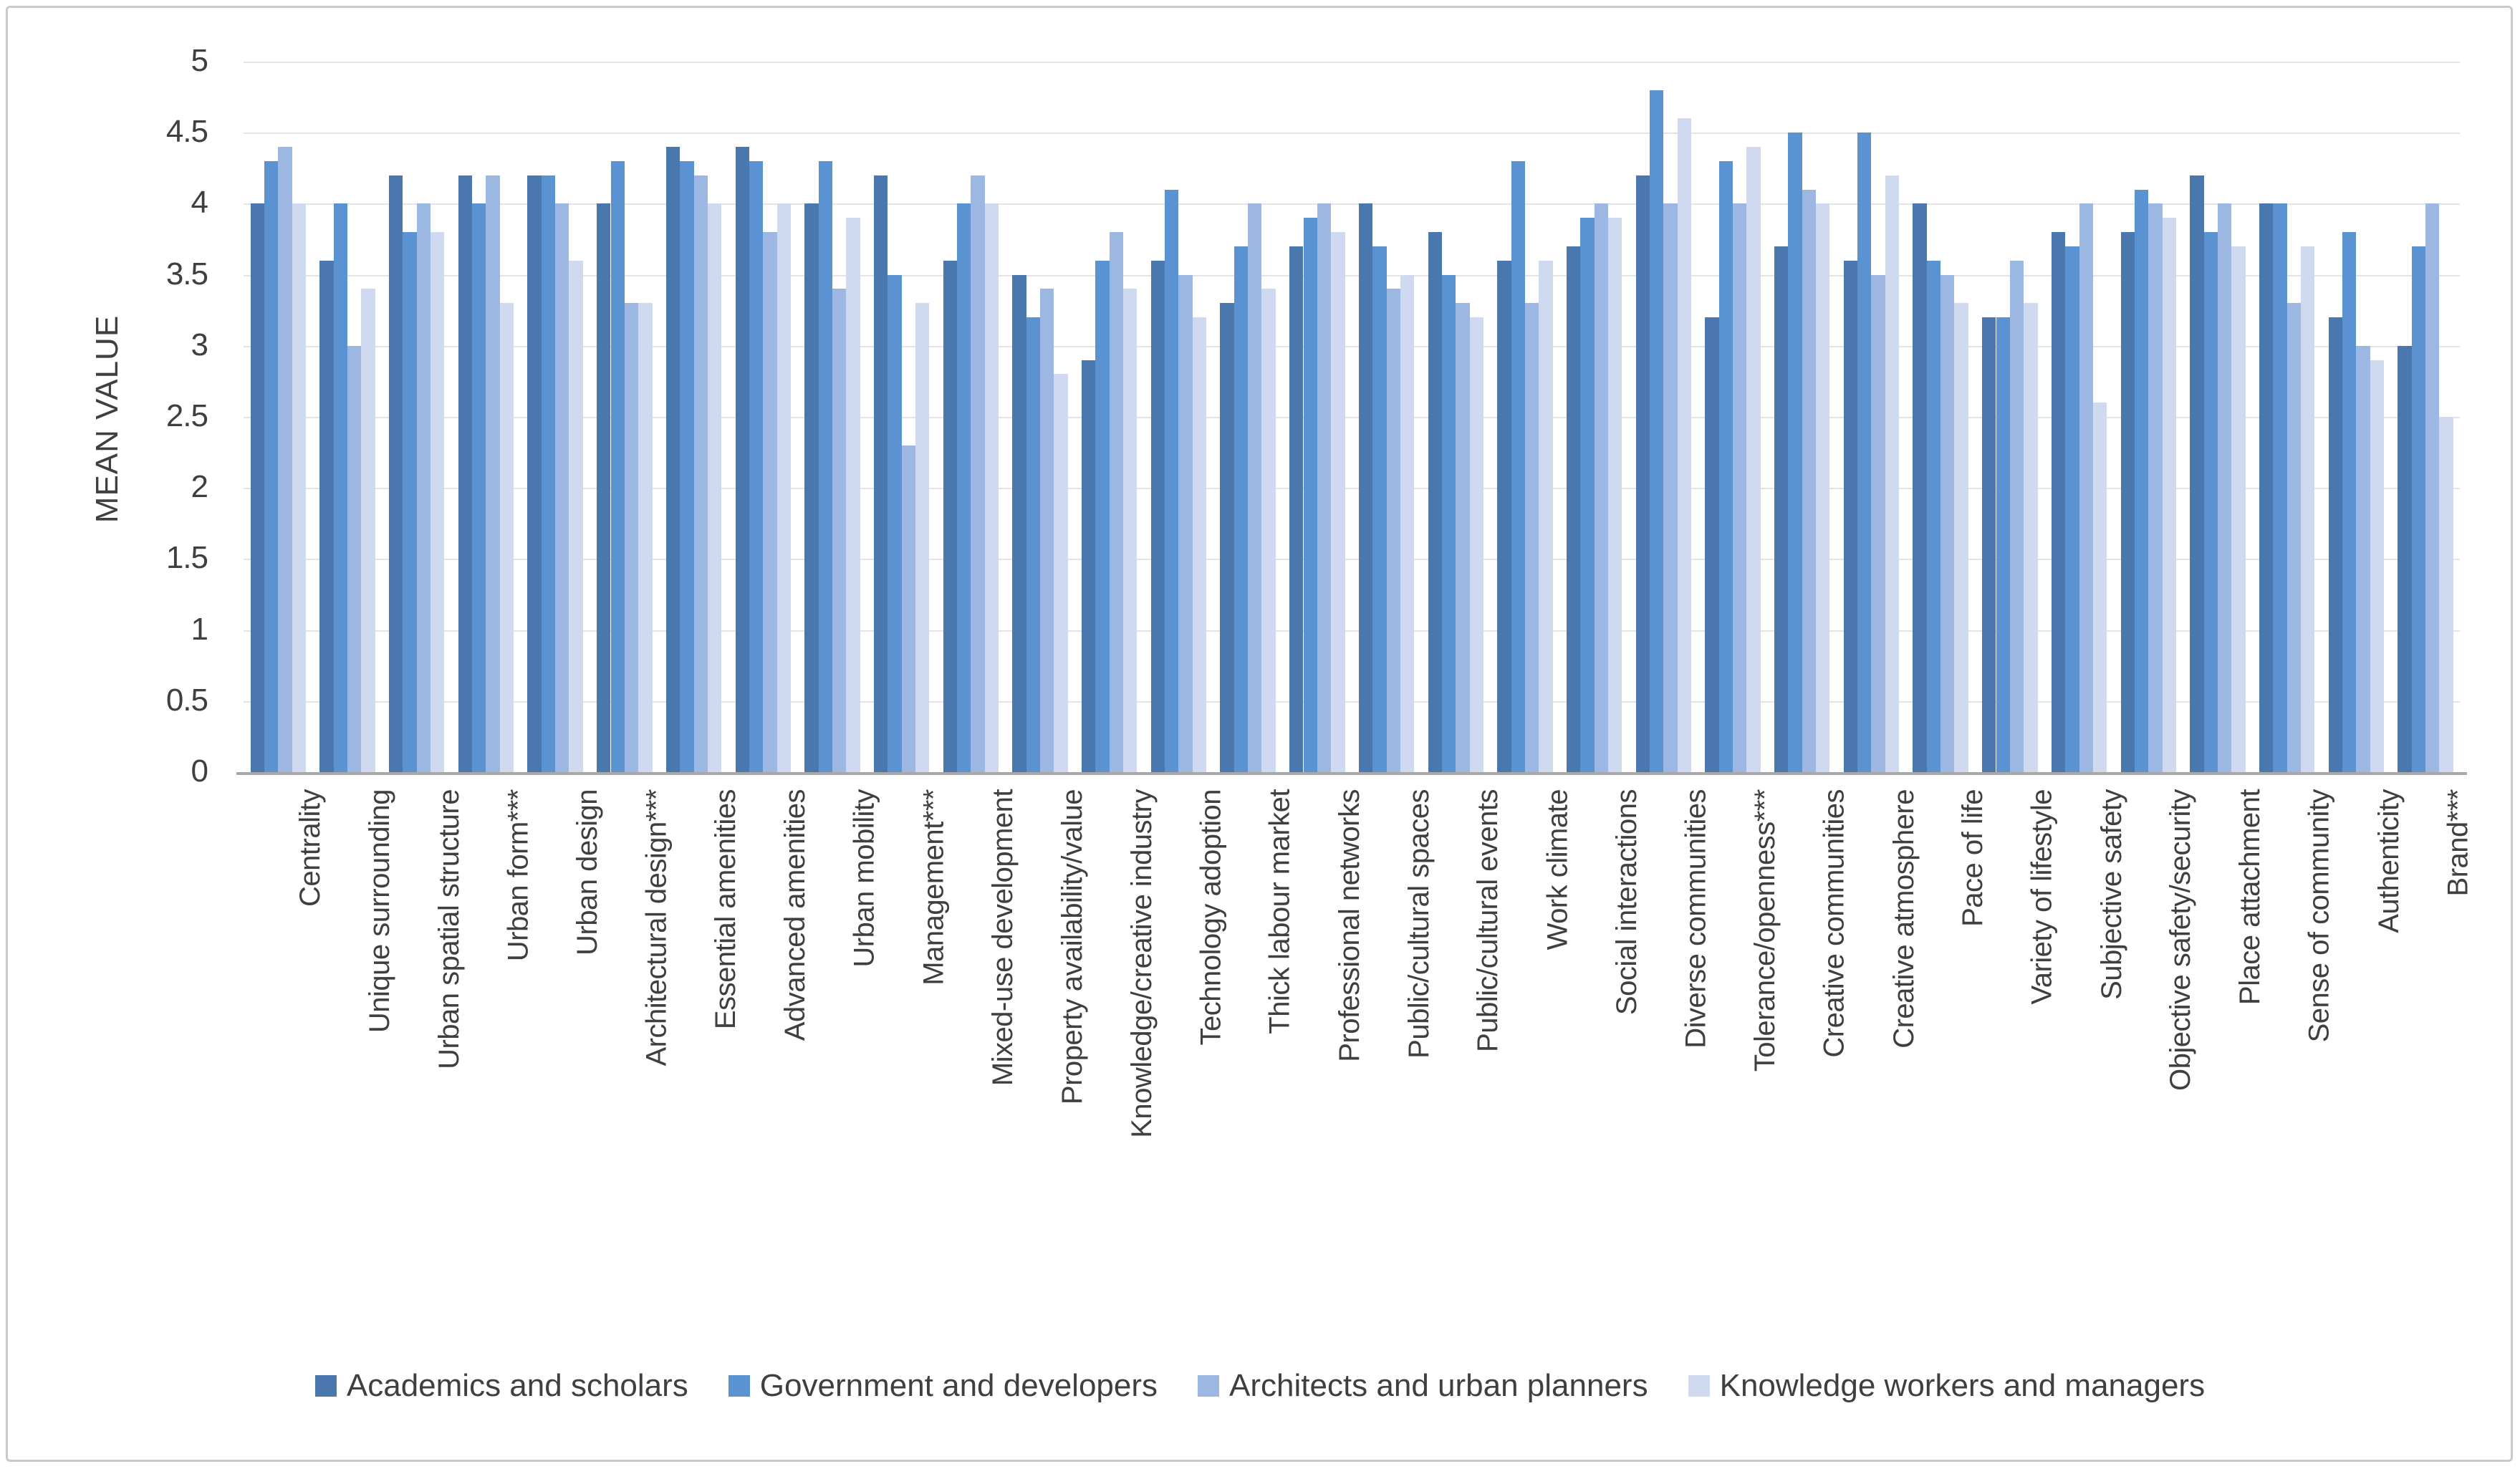 The height and width of the screenshot is (1469, 2520). What do you see at coordinates (1423, 1386) in the screenshot?
I see `legend-item: Architects and urban planners` at bounding box center [1423, 1386].